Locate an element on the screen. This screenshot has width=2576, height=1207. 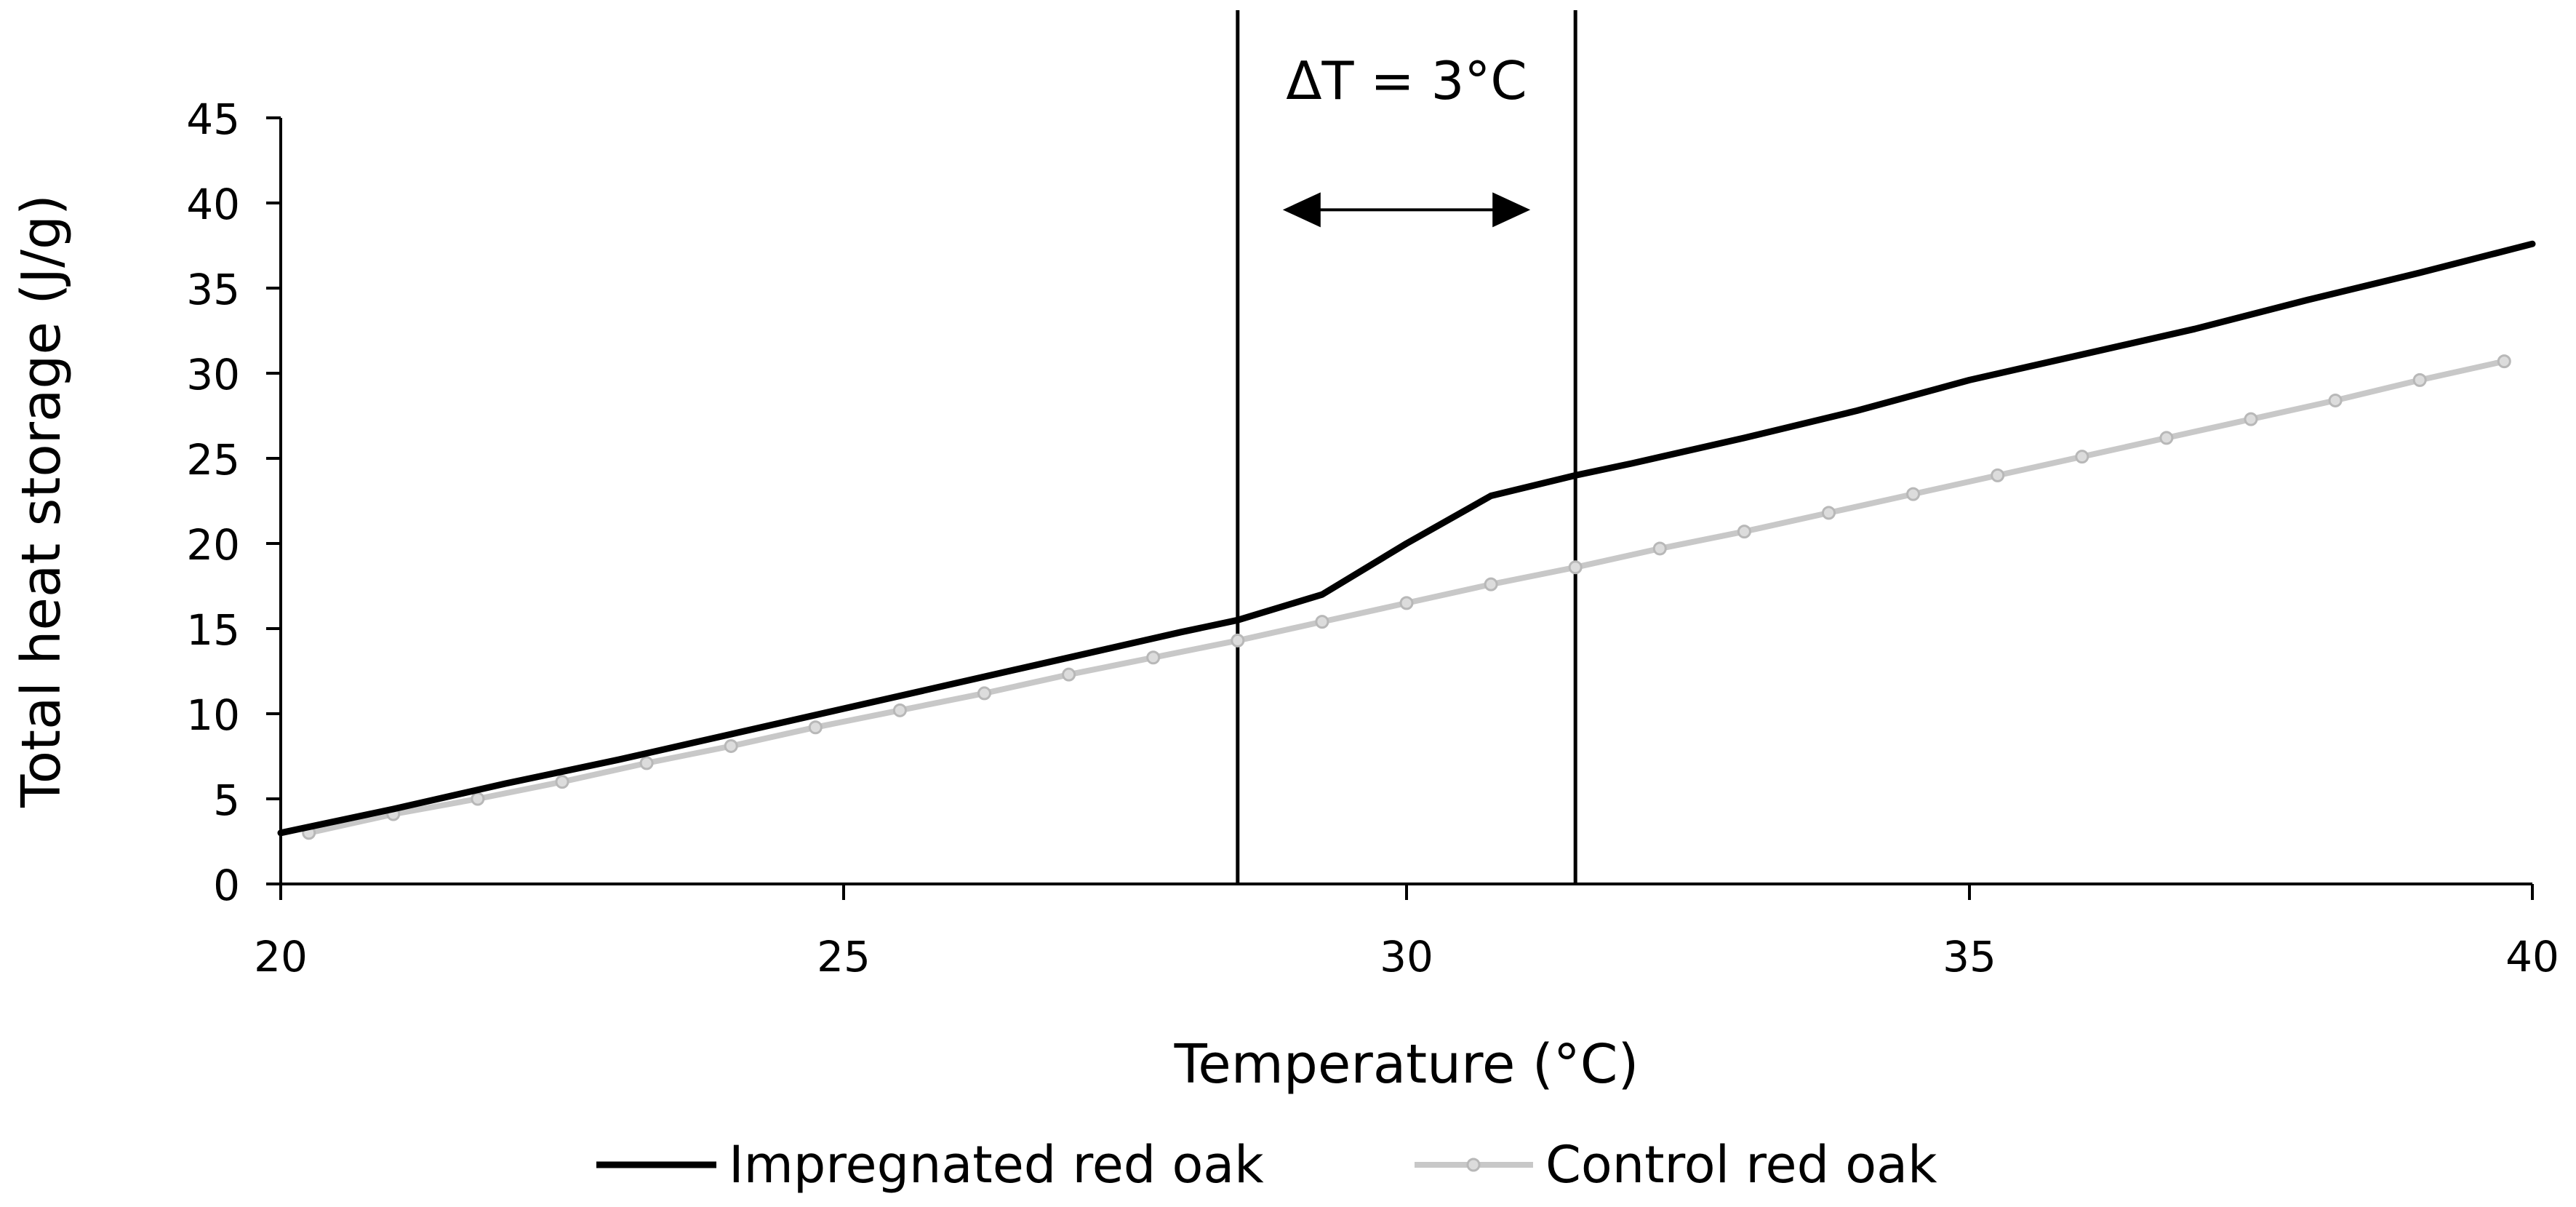
delta-t-annotation: ΔT = 3°C is located at coordinates (1406, 447).